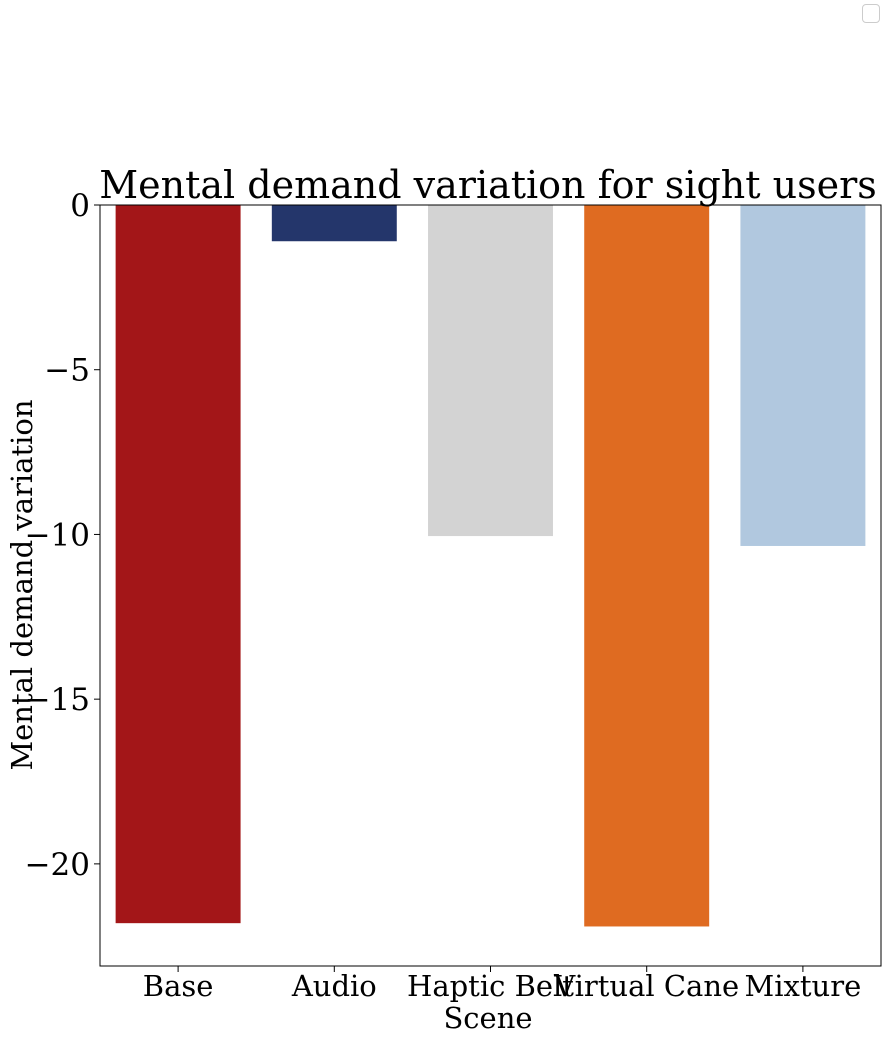 Image resolution: width=888 pixels, height=1040 pixels. I want to click on bar-haptic-belt, so click(490, 371).